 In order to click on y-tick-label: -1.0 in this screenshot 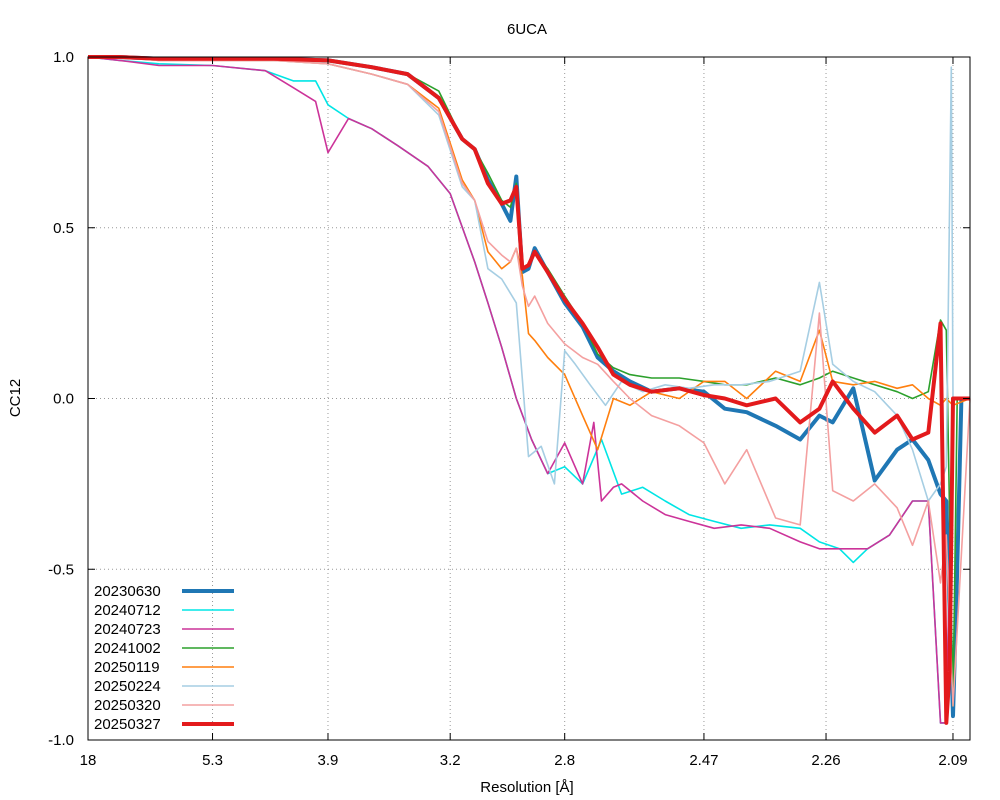, I will do `click(61, 740)`.